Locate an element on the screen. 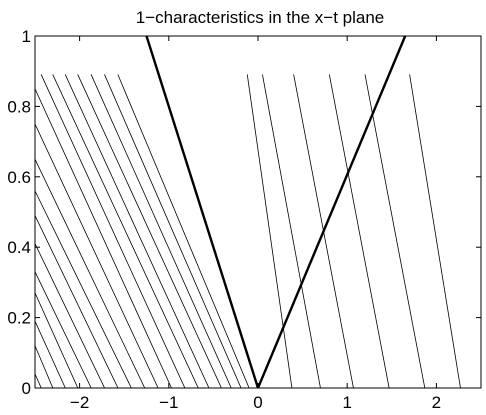  y-tick-label: 0 is located at coordinates (26, 388).